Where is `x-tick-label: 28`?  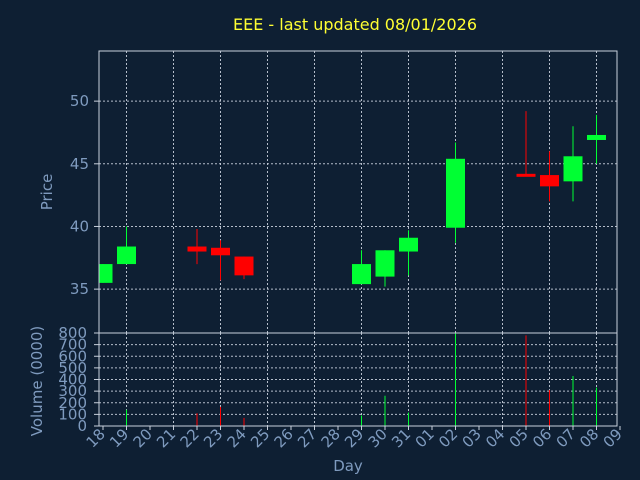 x-tick-label: 28 is located at coordinates (331, 438).